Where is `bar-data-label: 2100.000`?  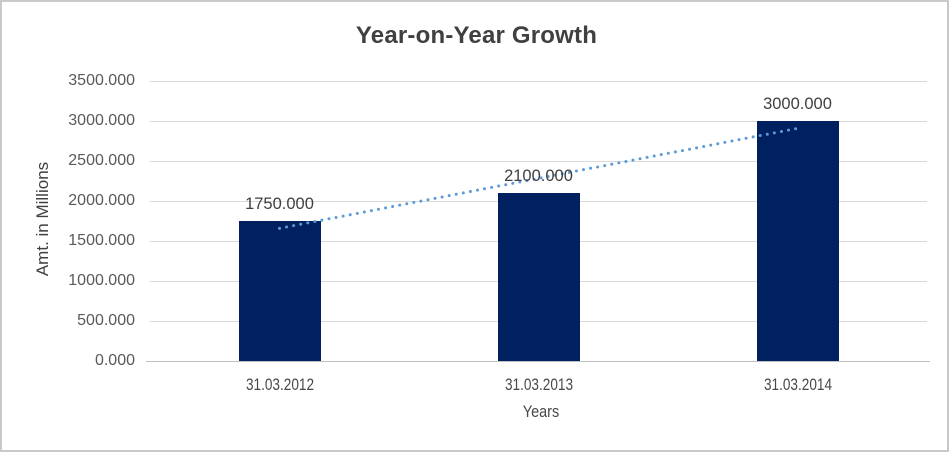
bar-data-label: 2100.000 is located at coordinates (538, 176).